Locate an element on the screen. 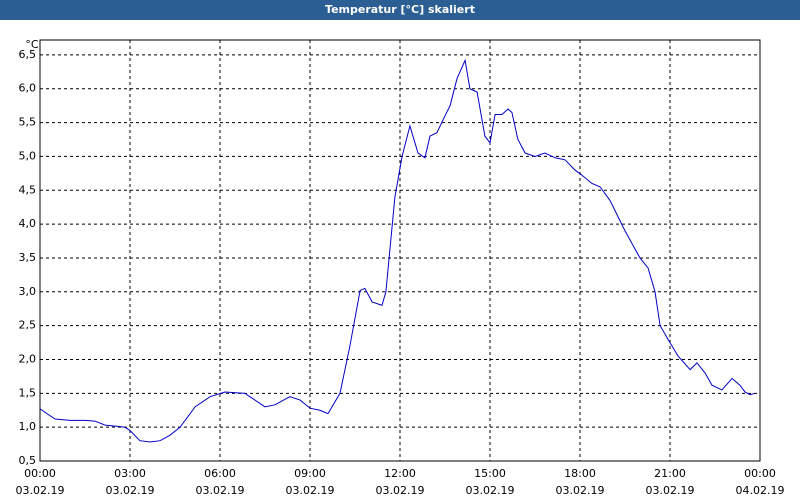 The image size is (800, 500). y-tick-label: 2,0 is located at coordinates (28, 358).